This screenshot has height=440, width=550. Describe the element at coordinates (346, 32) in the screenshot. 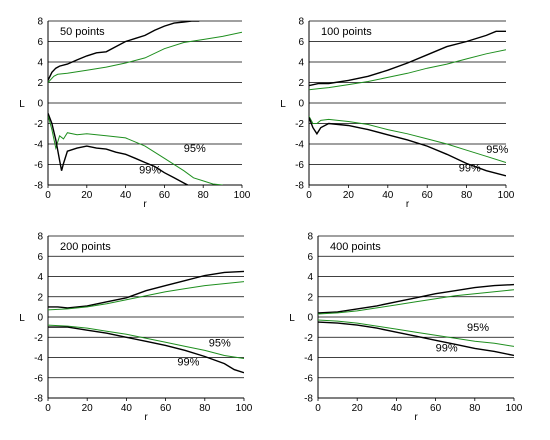

I see `panel-title: 100 points` at that location.